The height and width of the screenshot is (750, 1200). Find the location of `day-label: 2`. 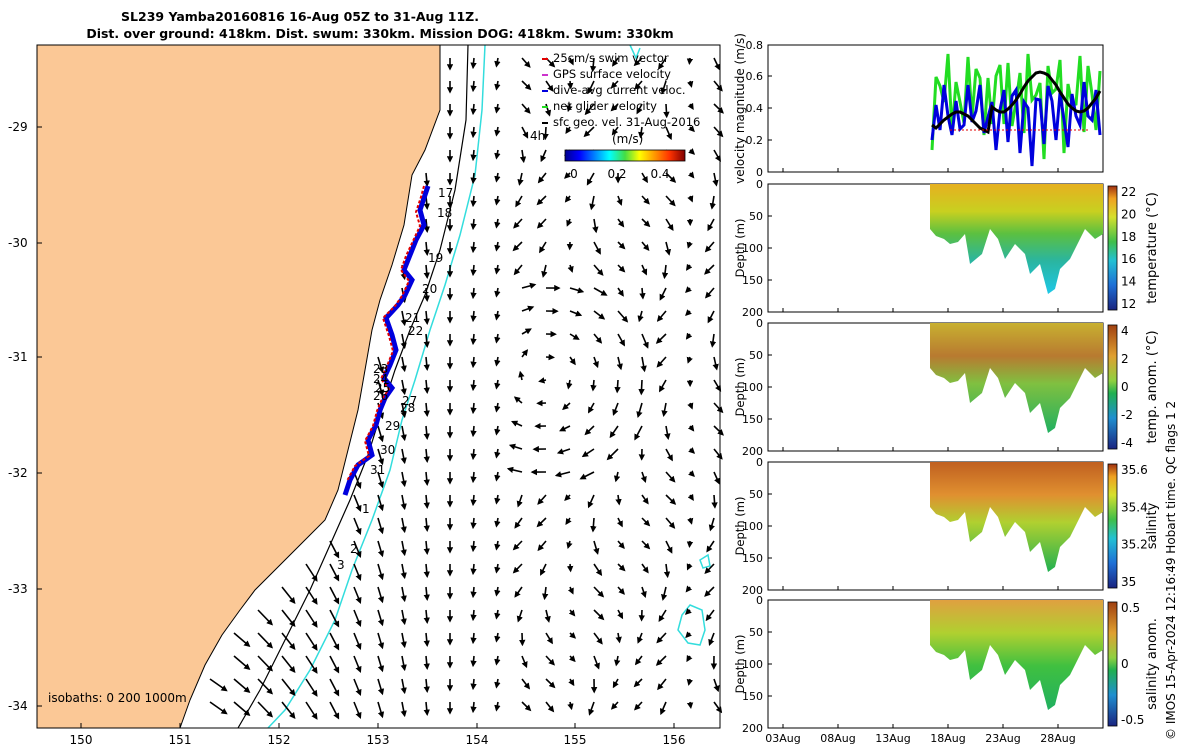

day-label: 2 is located at coordinates (354, 549).